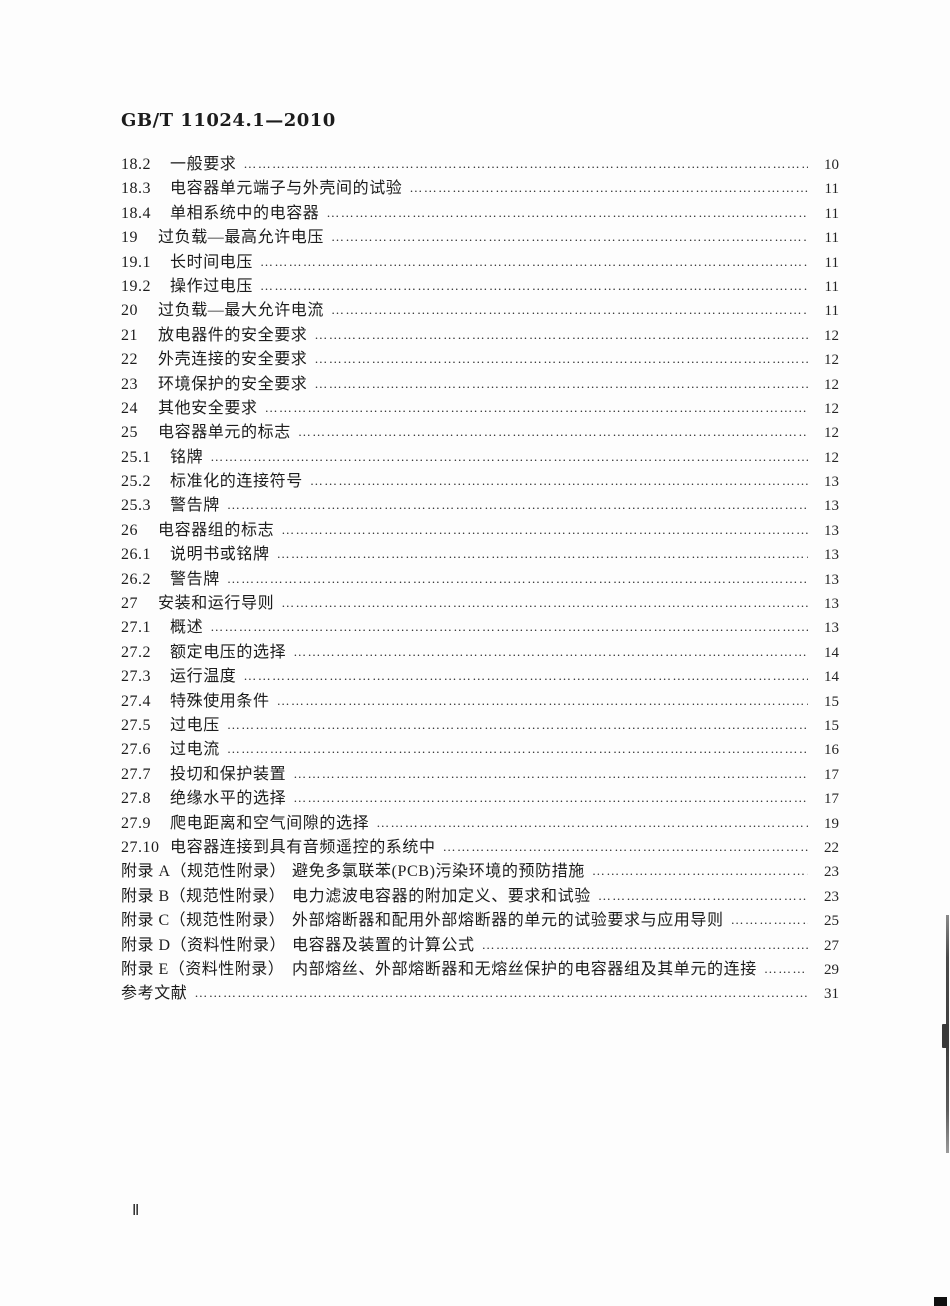 The width and height of the screenshot is (950, 1306). I want to click on entry-title: 长时间电压, so click(212, 262).